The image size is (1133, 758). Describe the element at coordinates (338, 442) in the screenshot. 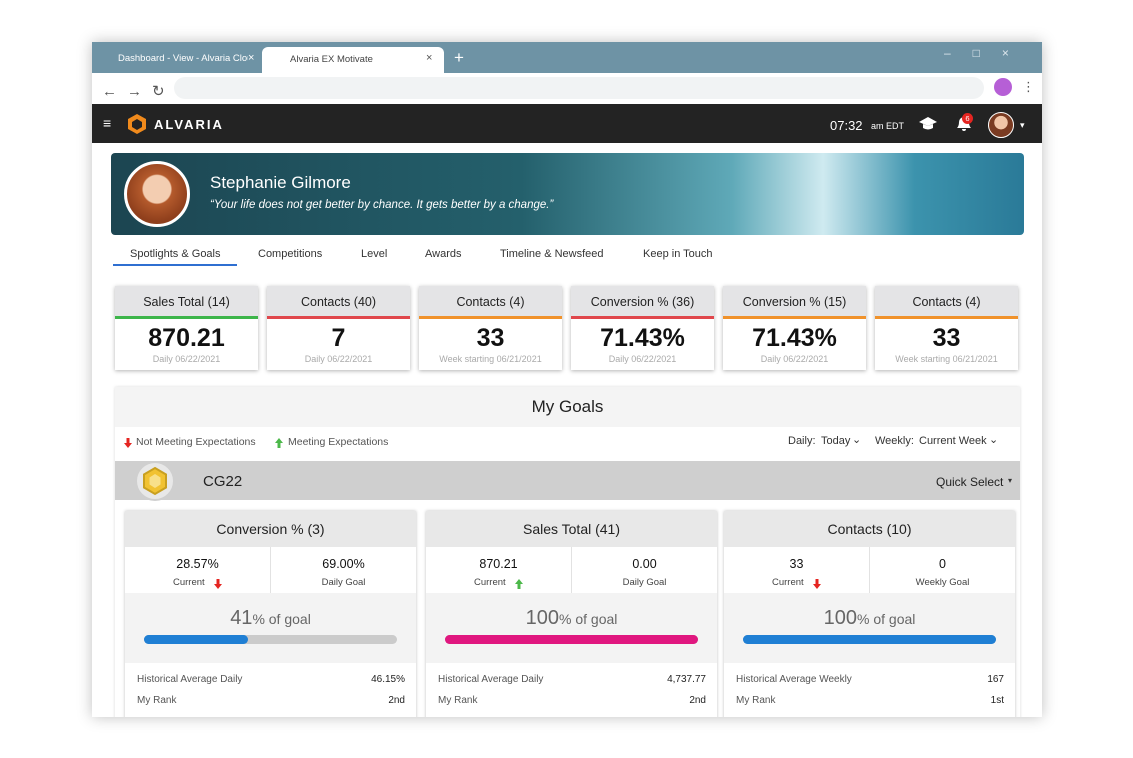

I see `legend-item: Meeting Expectations` at that location.